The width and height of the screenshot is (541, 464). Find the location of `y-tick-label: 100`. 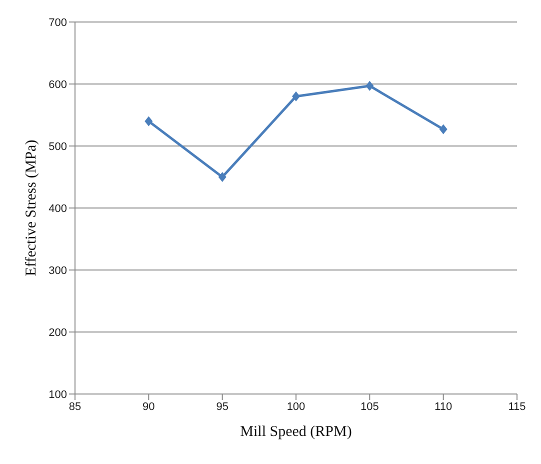

y-tick-label: 100 is located at coordinates (57, 394).